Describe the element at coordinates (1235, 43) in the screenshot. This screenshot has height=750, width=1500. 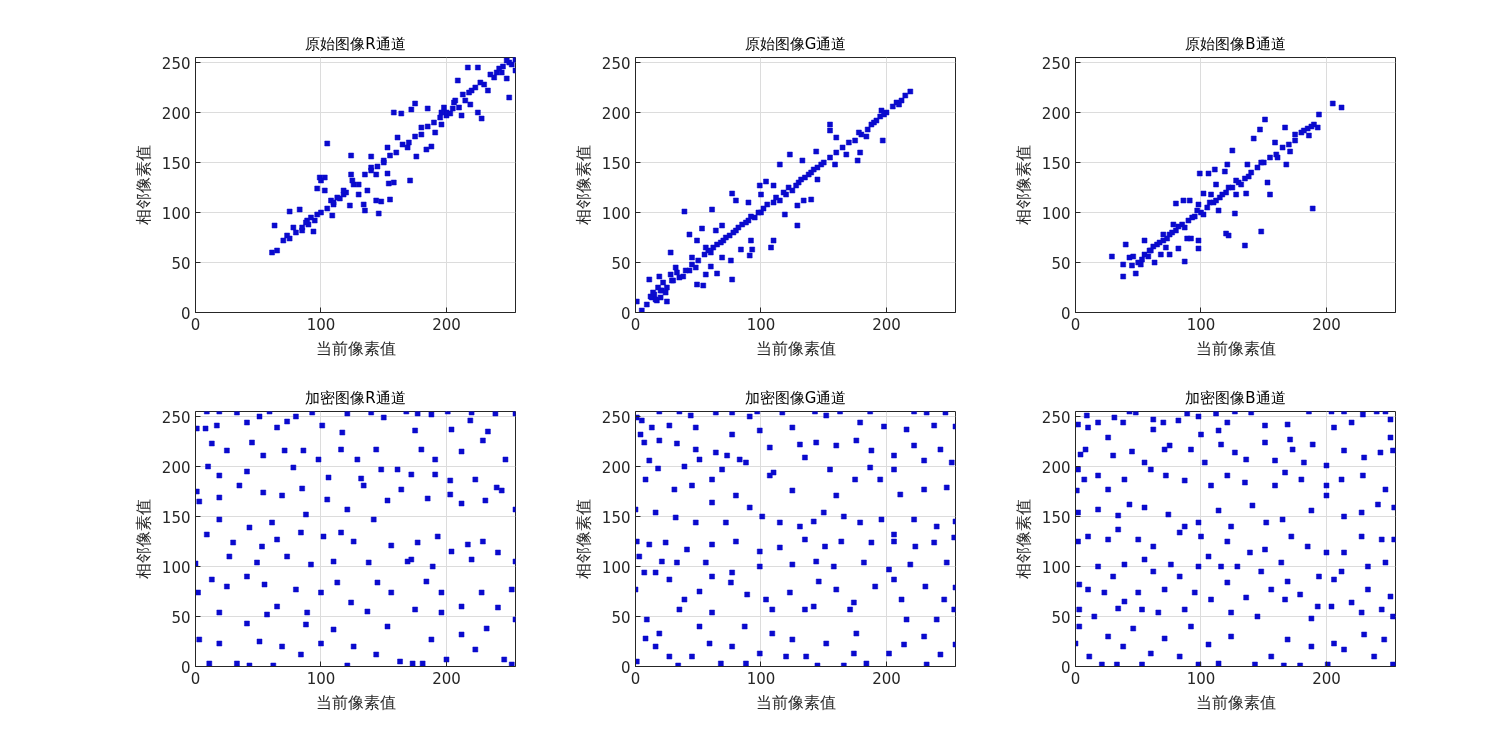
I see `chart-title: 原始图像B通道` at that location.